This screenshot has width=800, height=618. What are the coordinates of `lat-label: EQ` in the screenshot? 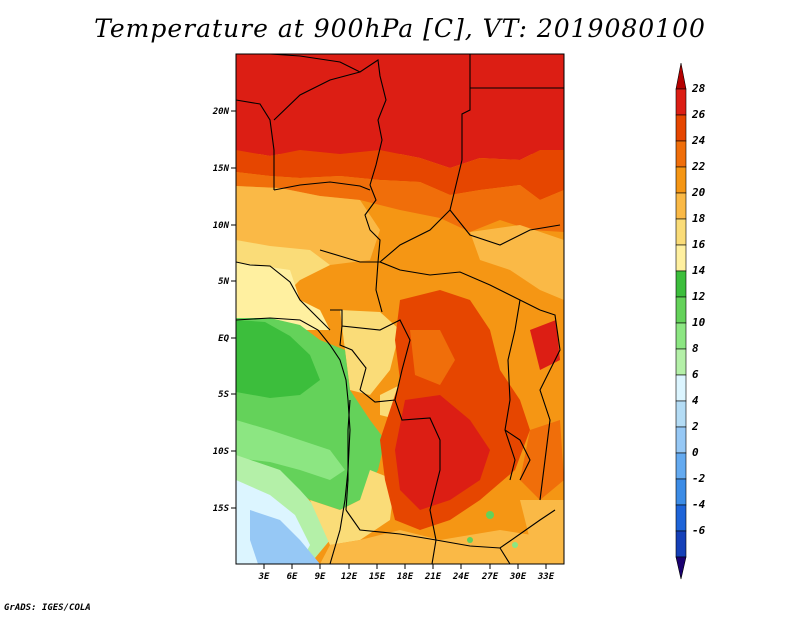 It's located at (223, 339).